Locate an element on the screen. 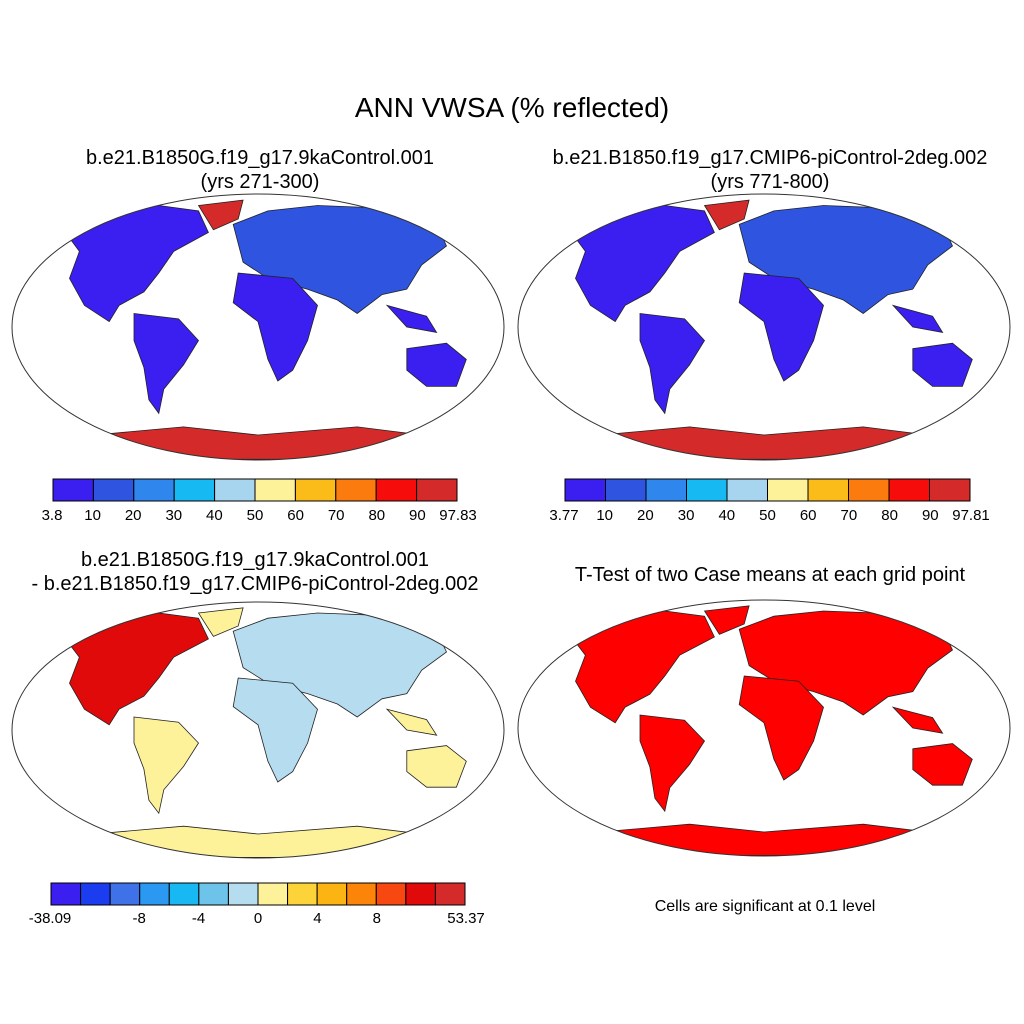 This screenshot has height=1024, width=1024. panel3-colorbar is located at coordinates (258, 894).